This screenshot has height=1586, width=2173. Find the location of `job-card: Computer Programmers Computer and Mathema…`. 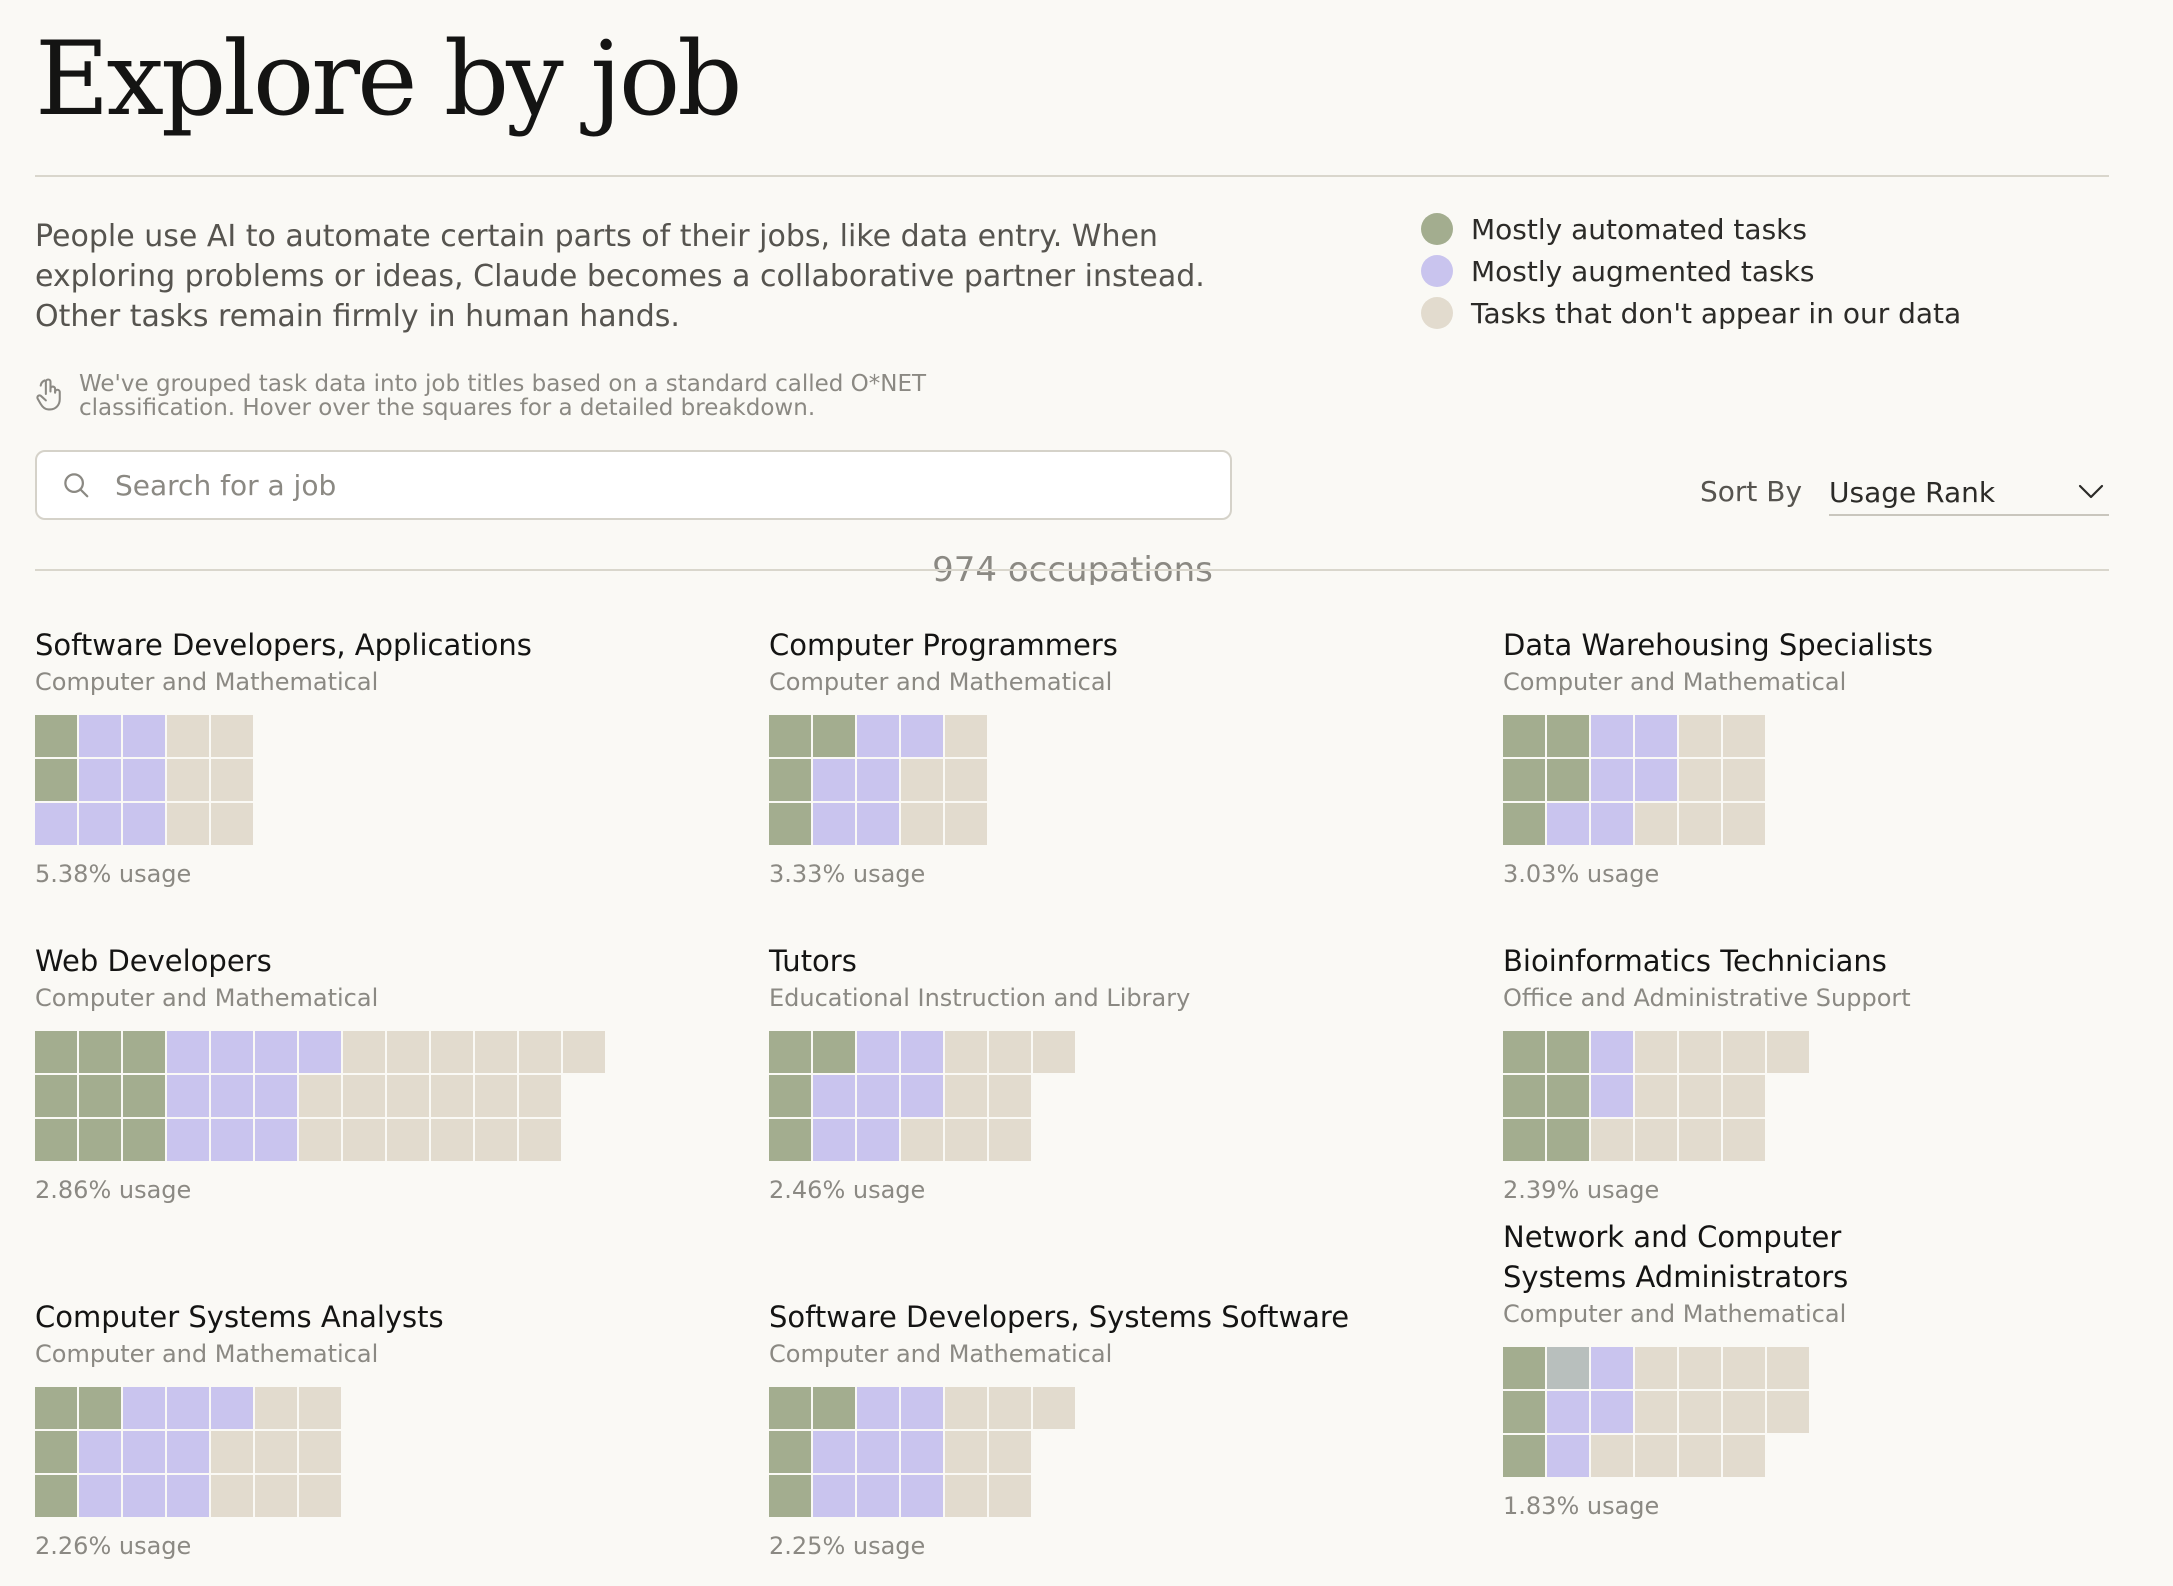

job-card: Computer Programmers Computer and Mathema… is located at coordinates (1119, 757).